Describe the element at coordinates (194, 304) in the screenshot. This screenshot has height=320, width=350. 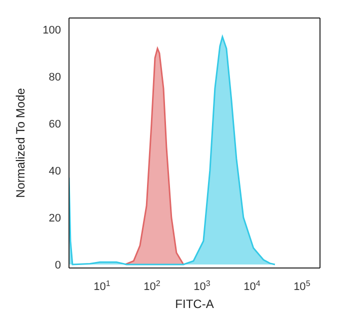
I see `x-axis-title: FITC-A` at that location.